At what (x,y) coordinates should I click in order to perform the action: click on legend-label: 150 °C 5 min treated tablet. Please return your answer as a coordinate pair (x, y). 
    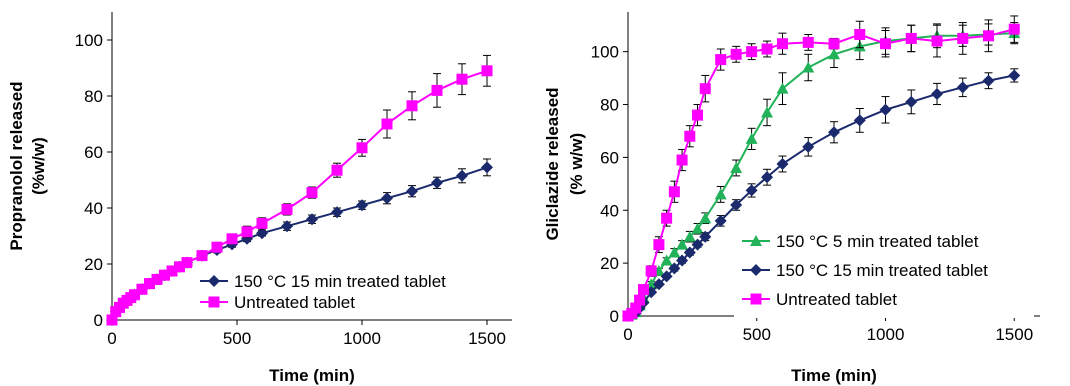
    Looking at the image, I should click on (877, 241).